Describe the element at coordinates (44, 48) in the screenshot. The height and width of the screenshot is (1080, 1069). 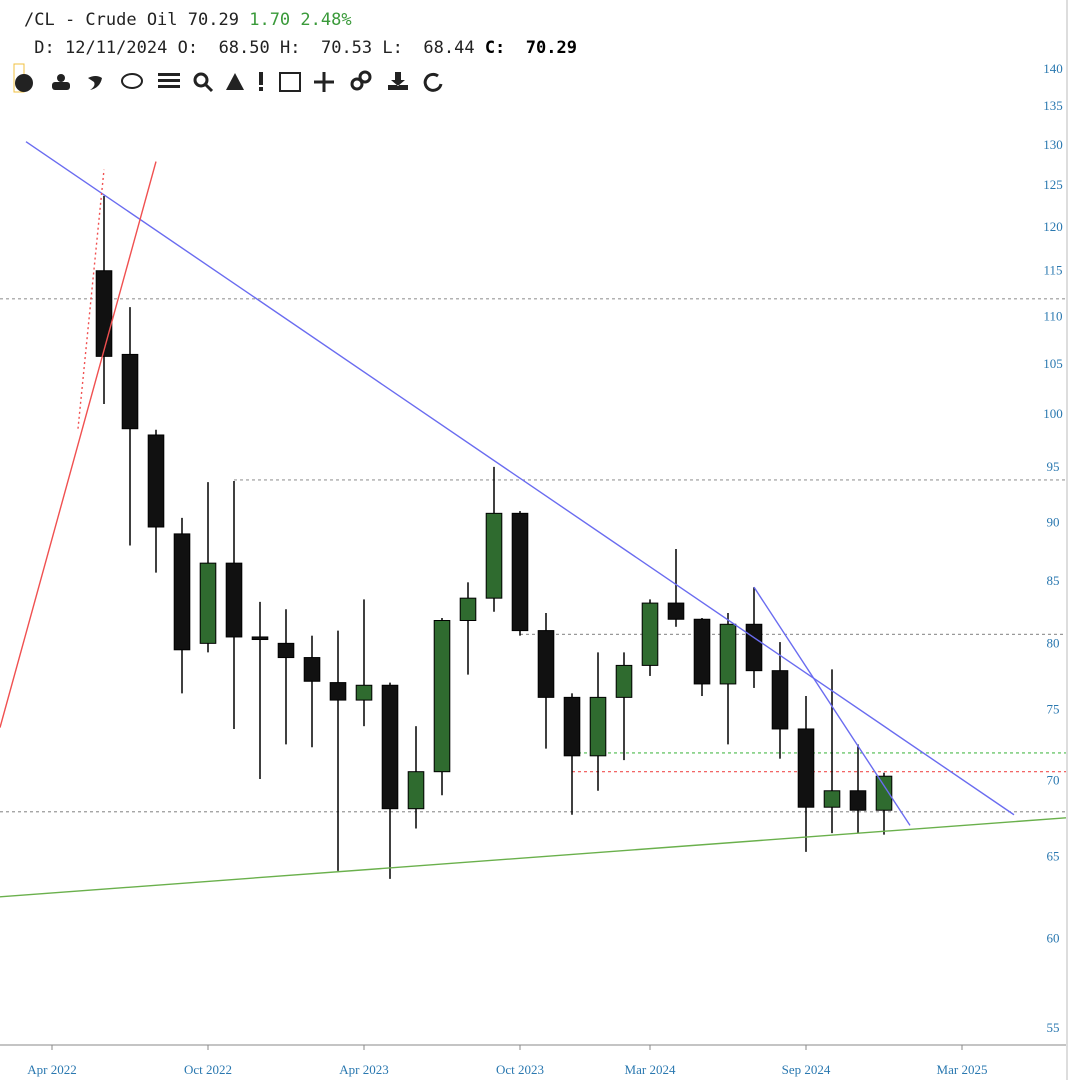
I see `date-label: D:` at that location.